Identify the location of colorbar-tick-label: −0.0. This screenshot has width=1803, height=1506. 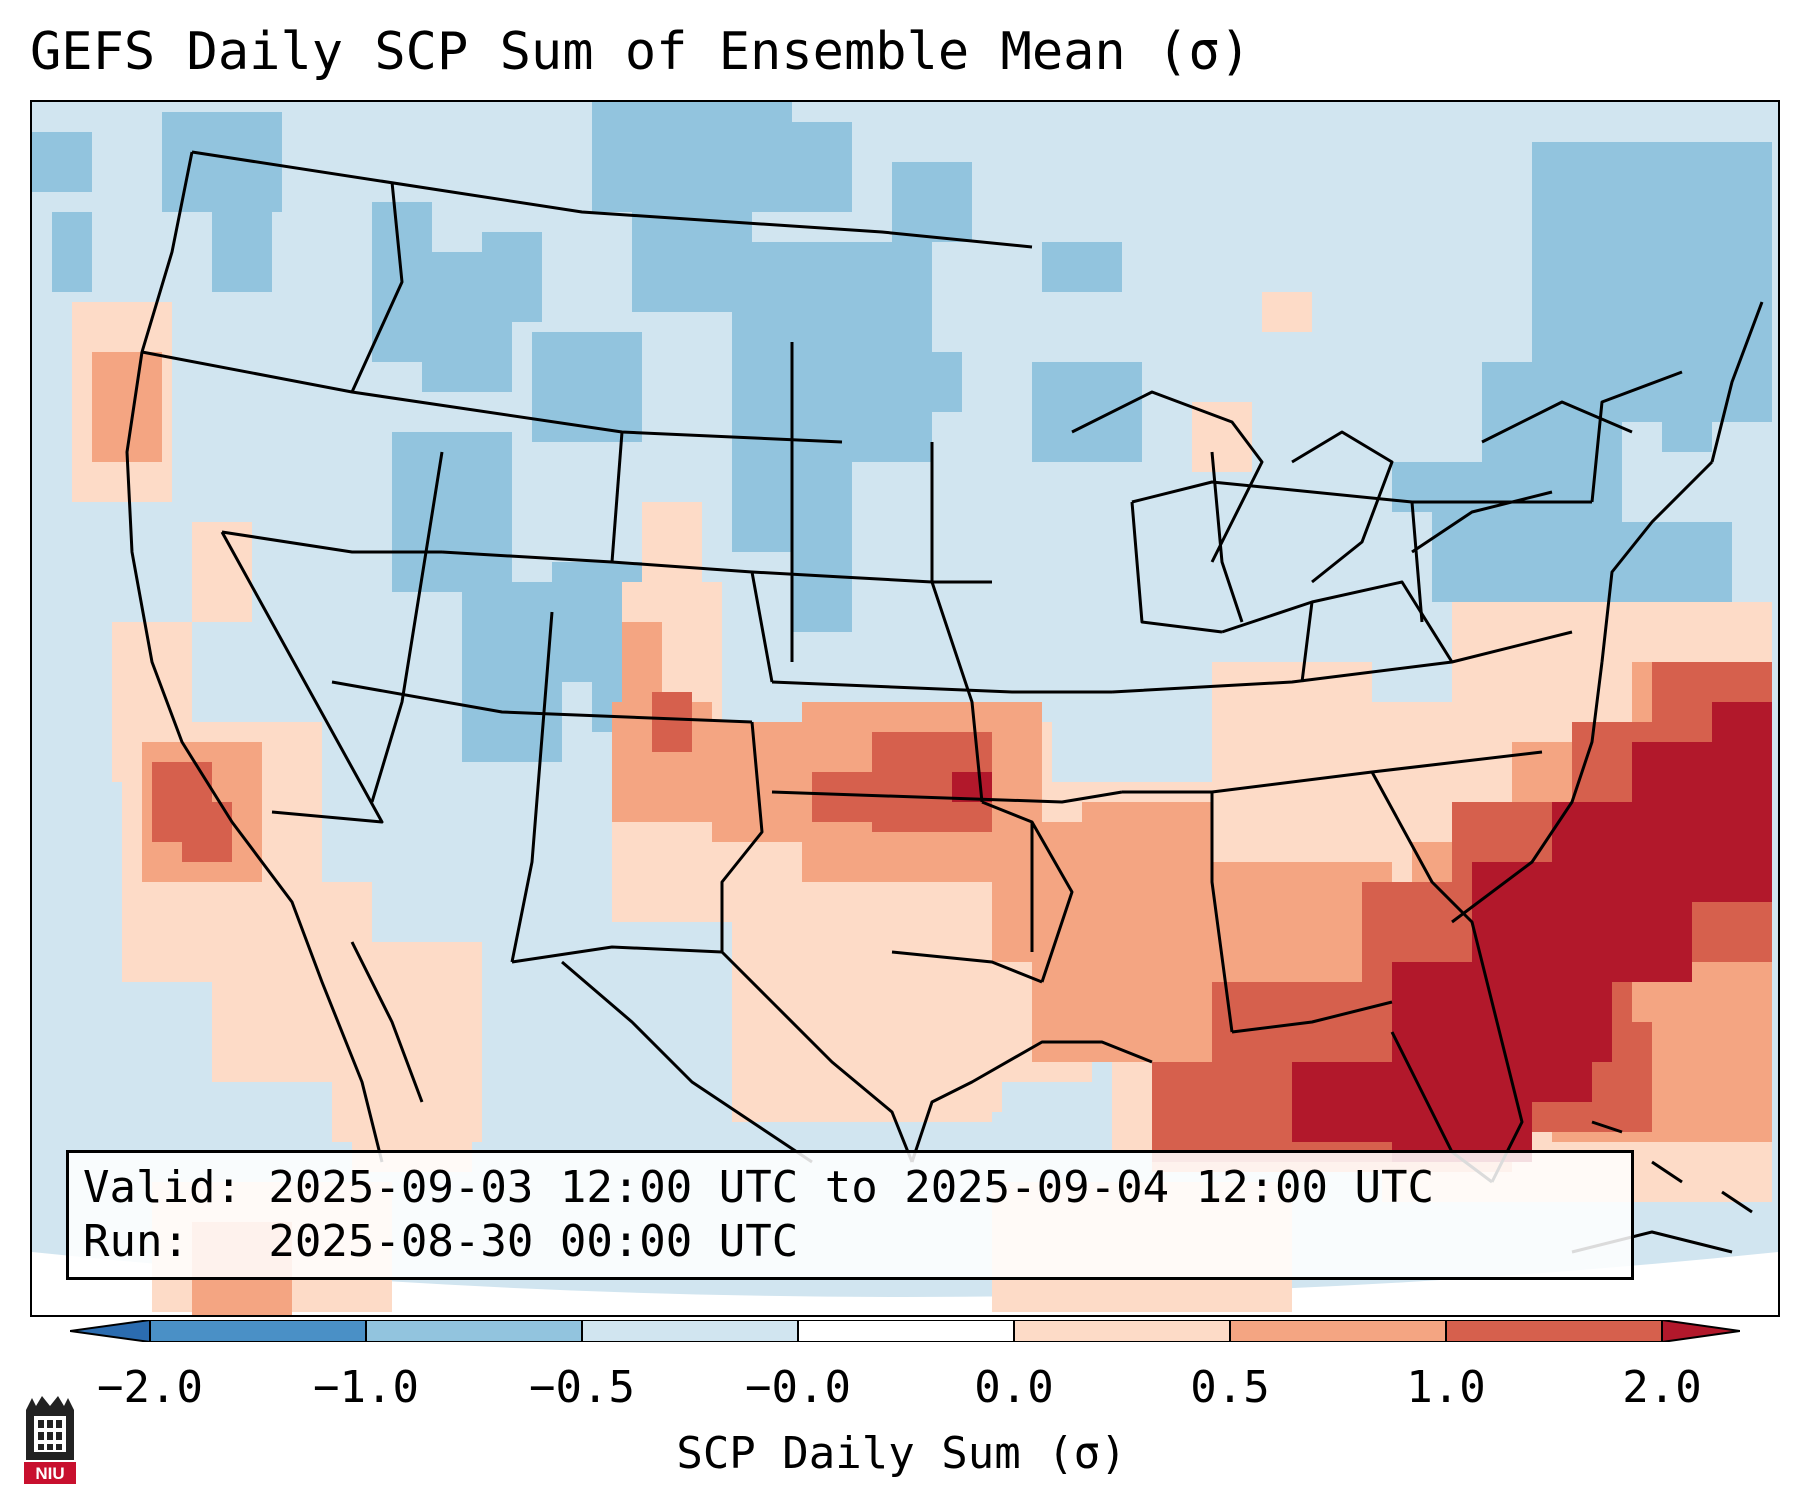
(798, 1387).